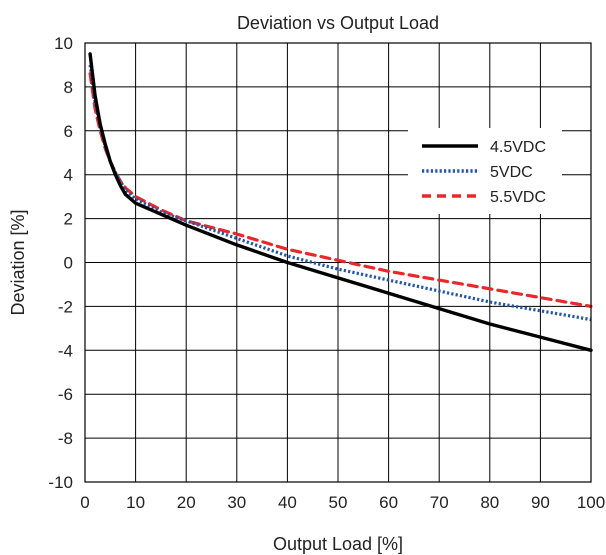 The width and height of the screenshot is (606, 555). I want to click on y-tick-label: 0, so click(68, 263).